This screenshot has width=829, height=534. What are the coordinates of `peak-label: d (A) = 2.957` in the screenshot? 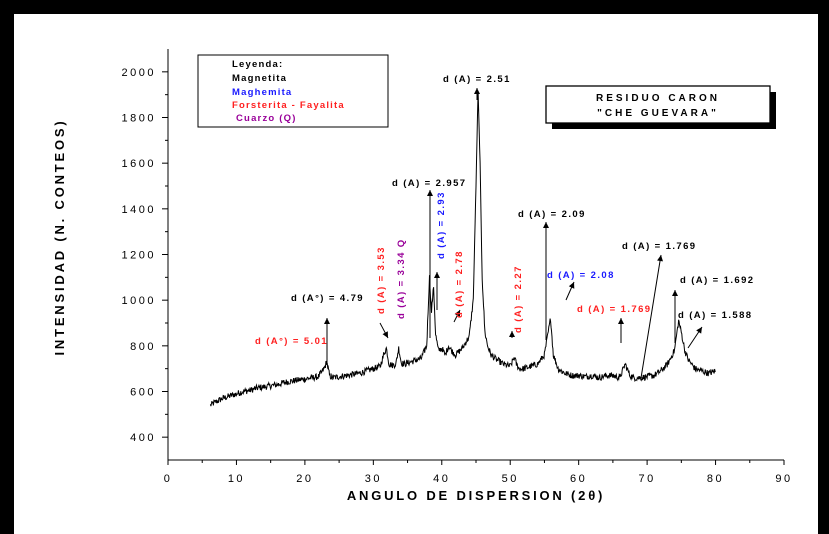 It's located at (429, 183).